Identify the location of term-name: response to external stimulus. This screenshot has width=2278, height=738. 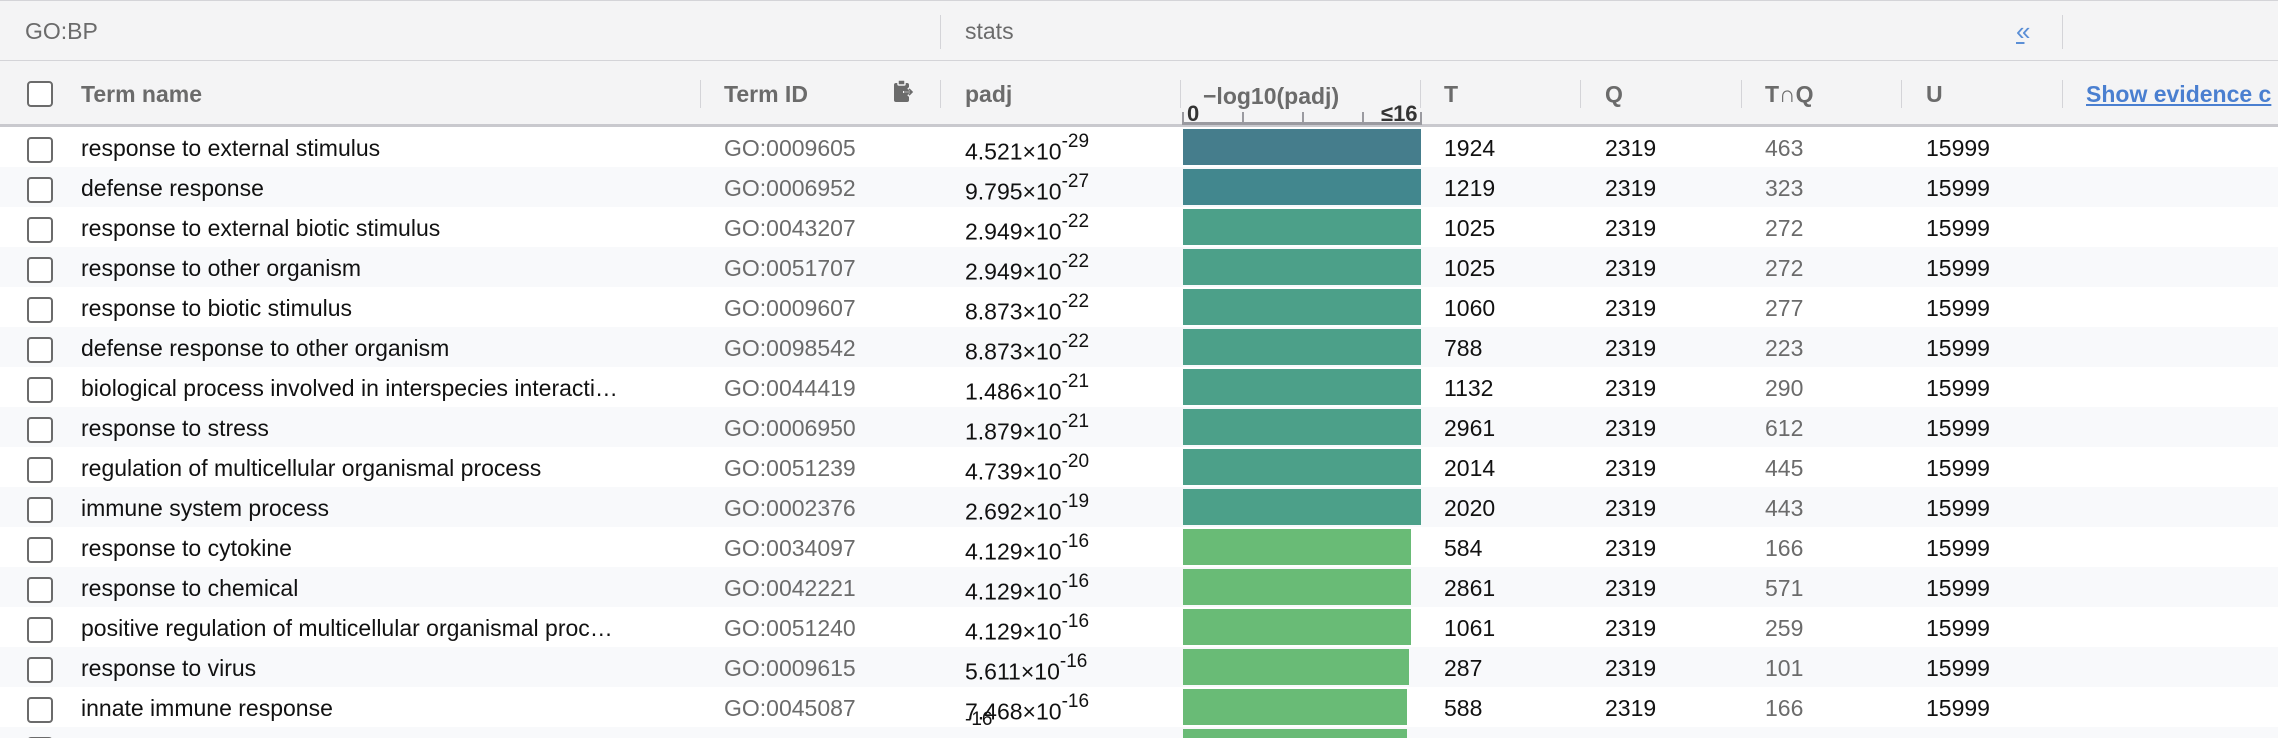
(231, 148).